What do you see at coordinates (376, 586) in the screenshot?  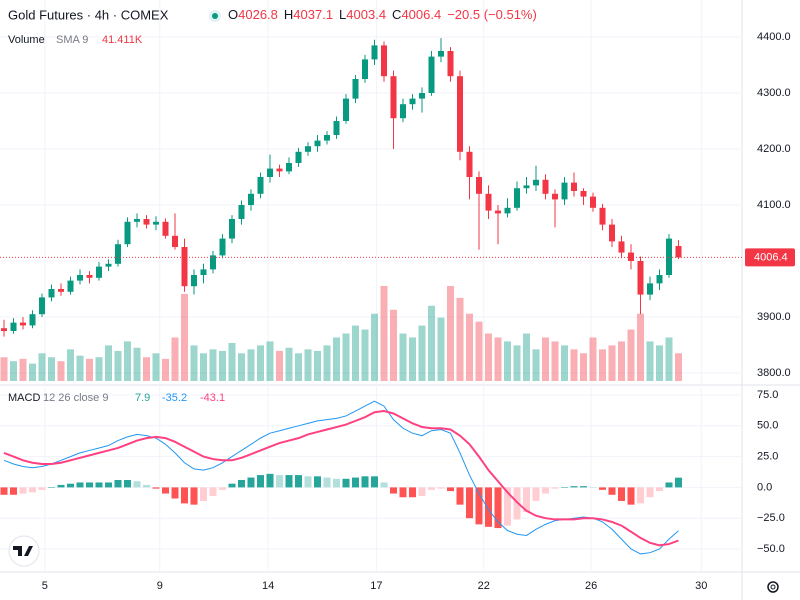 I see `x-tick-label: 17` at bounding box center [376, 586].